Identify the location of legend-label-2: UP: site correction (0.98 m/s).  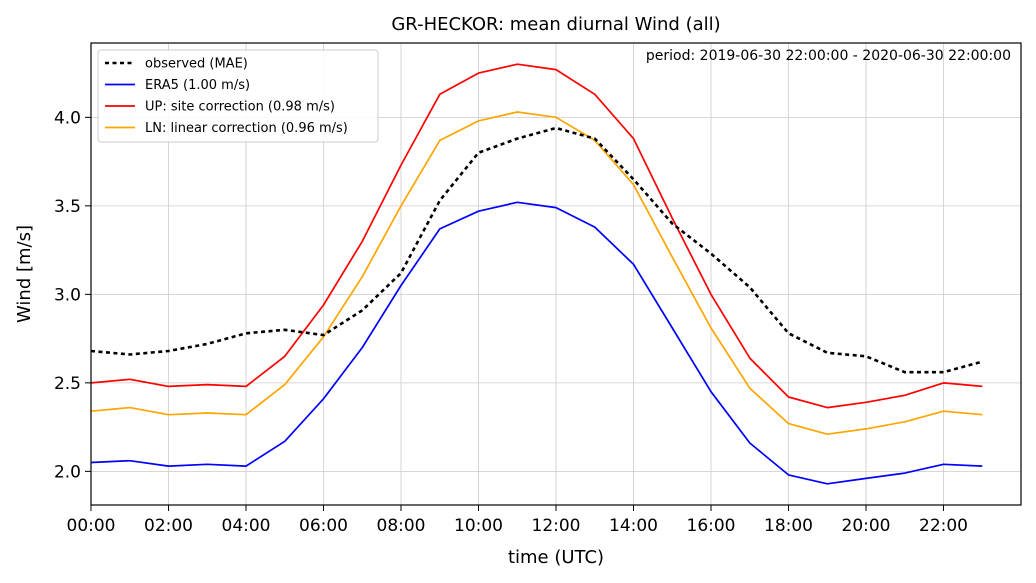
(240, 107).